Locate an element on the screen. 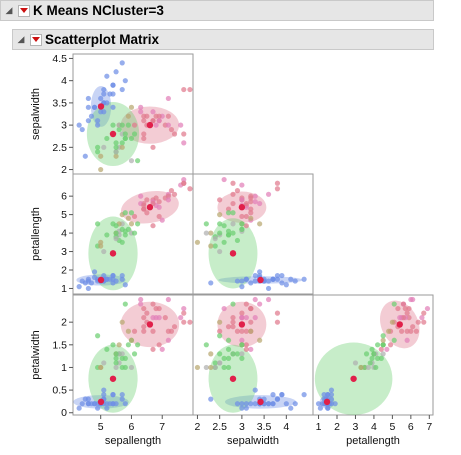  y-tick-label: 4.5 is located at coordinates (59, 59).